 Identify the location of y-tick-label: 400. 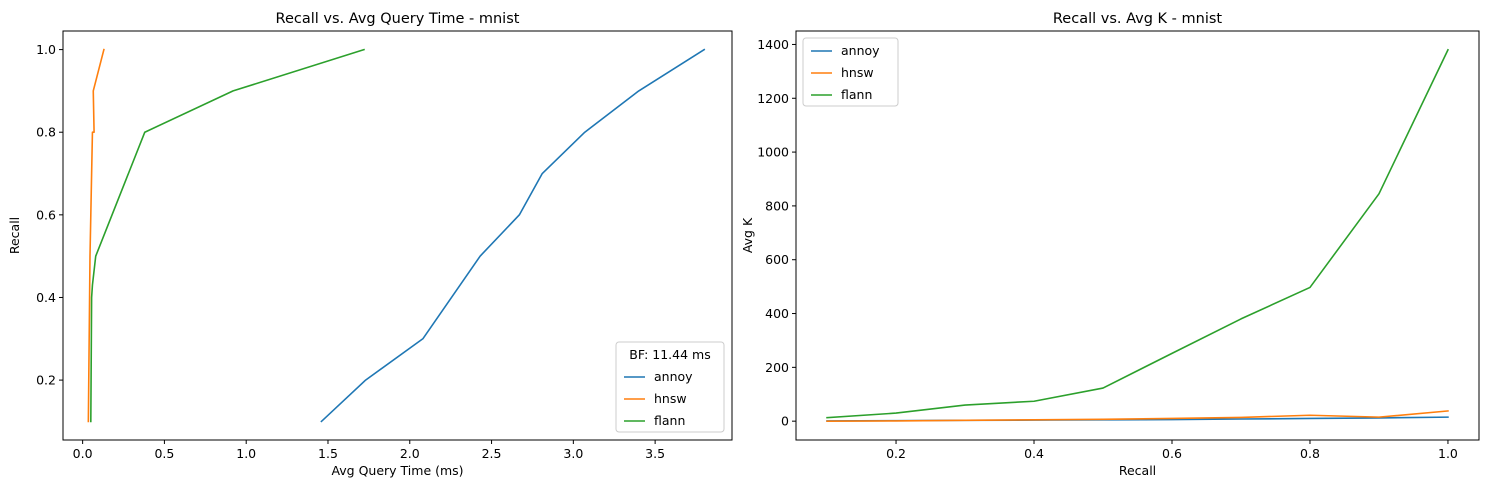
(777, 313).